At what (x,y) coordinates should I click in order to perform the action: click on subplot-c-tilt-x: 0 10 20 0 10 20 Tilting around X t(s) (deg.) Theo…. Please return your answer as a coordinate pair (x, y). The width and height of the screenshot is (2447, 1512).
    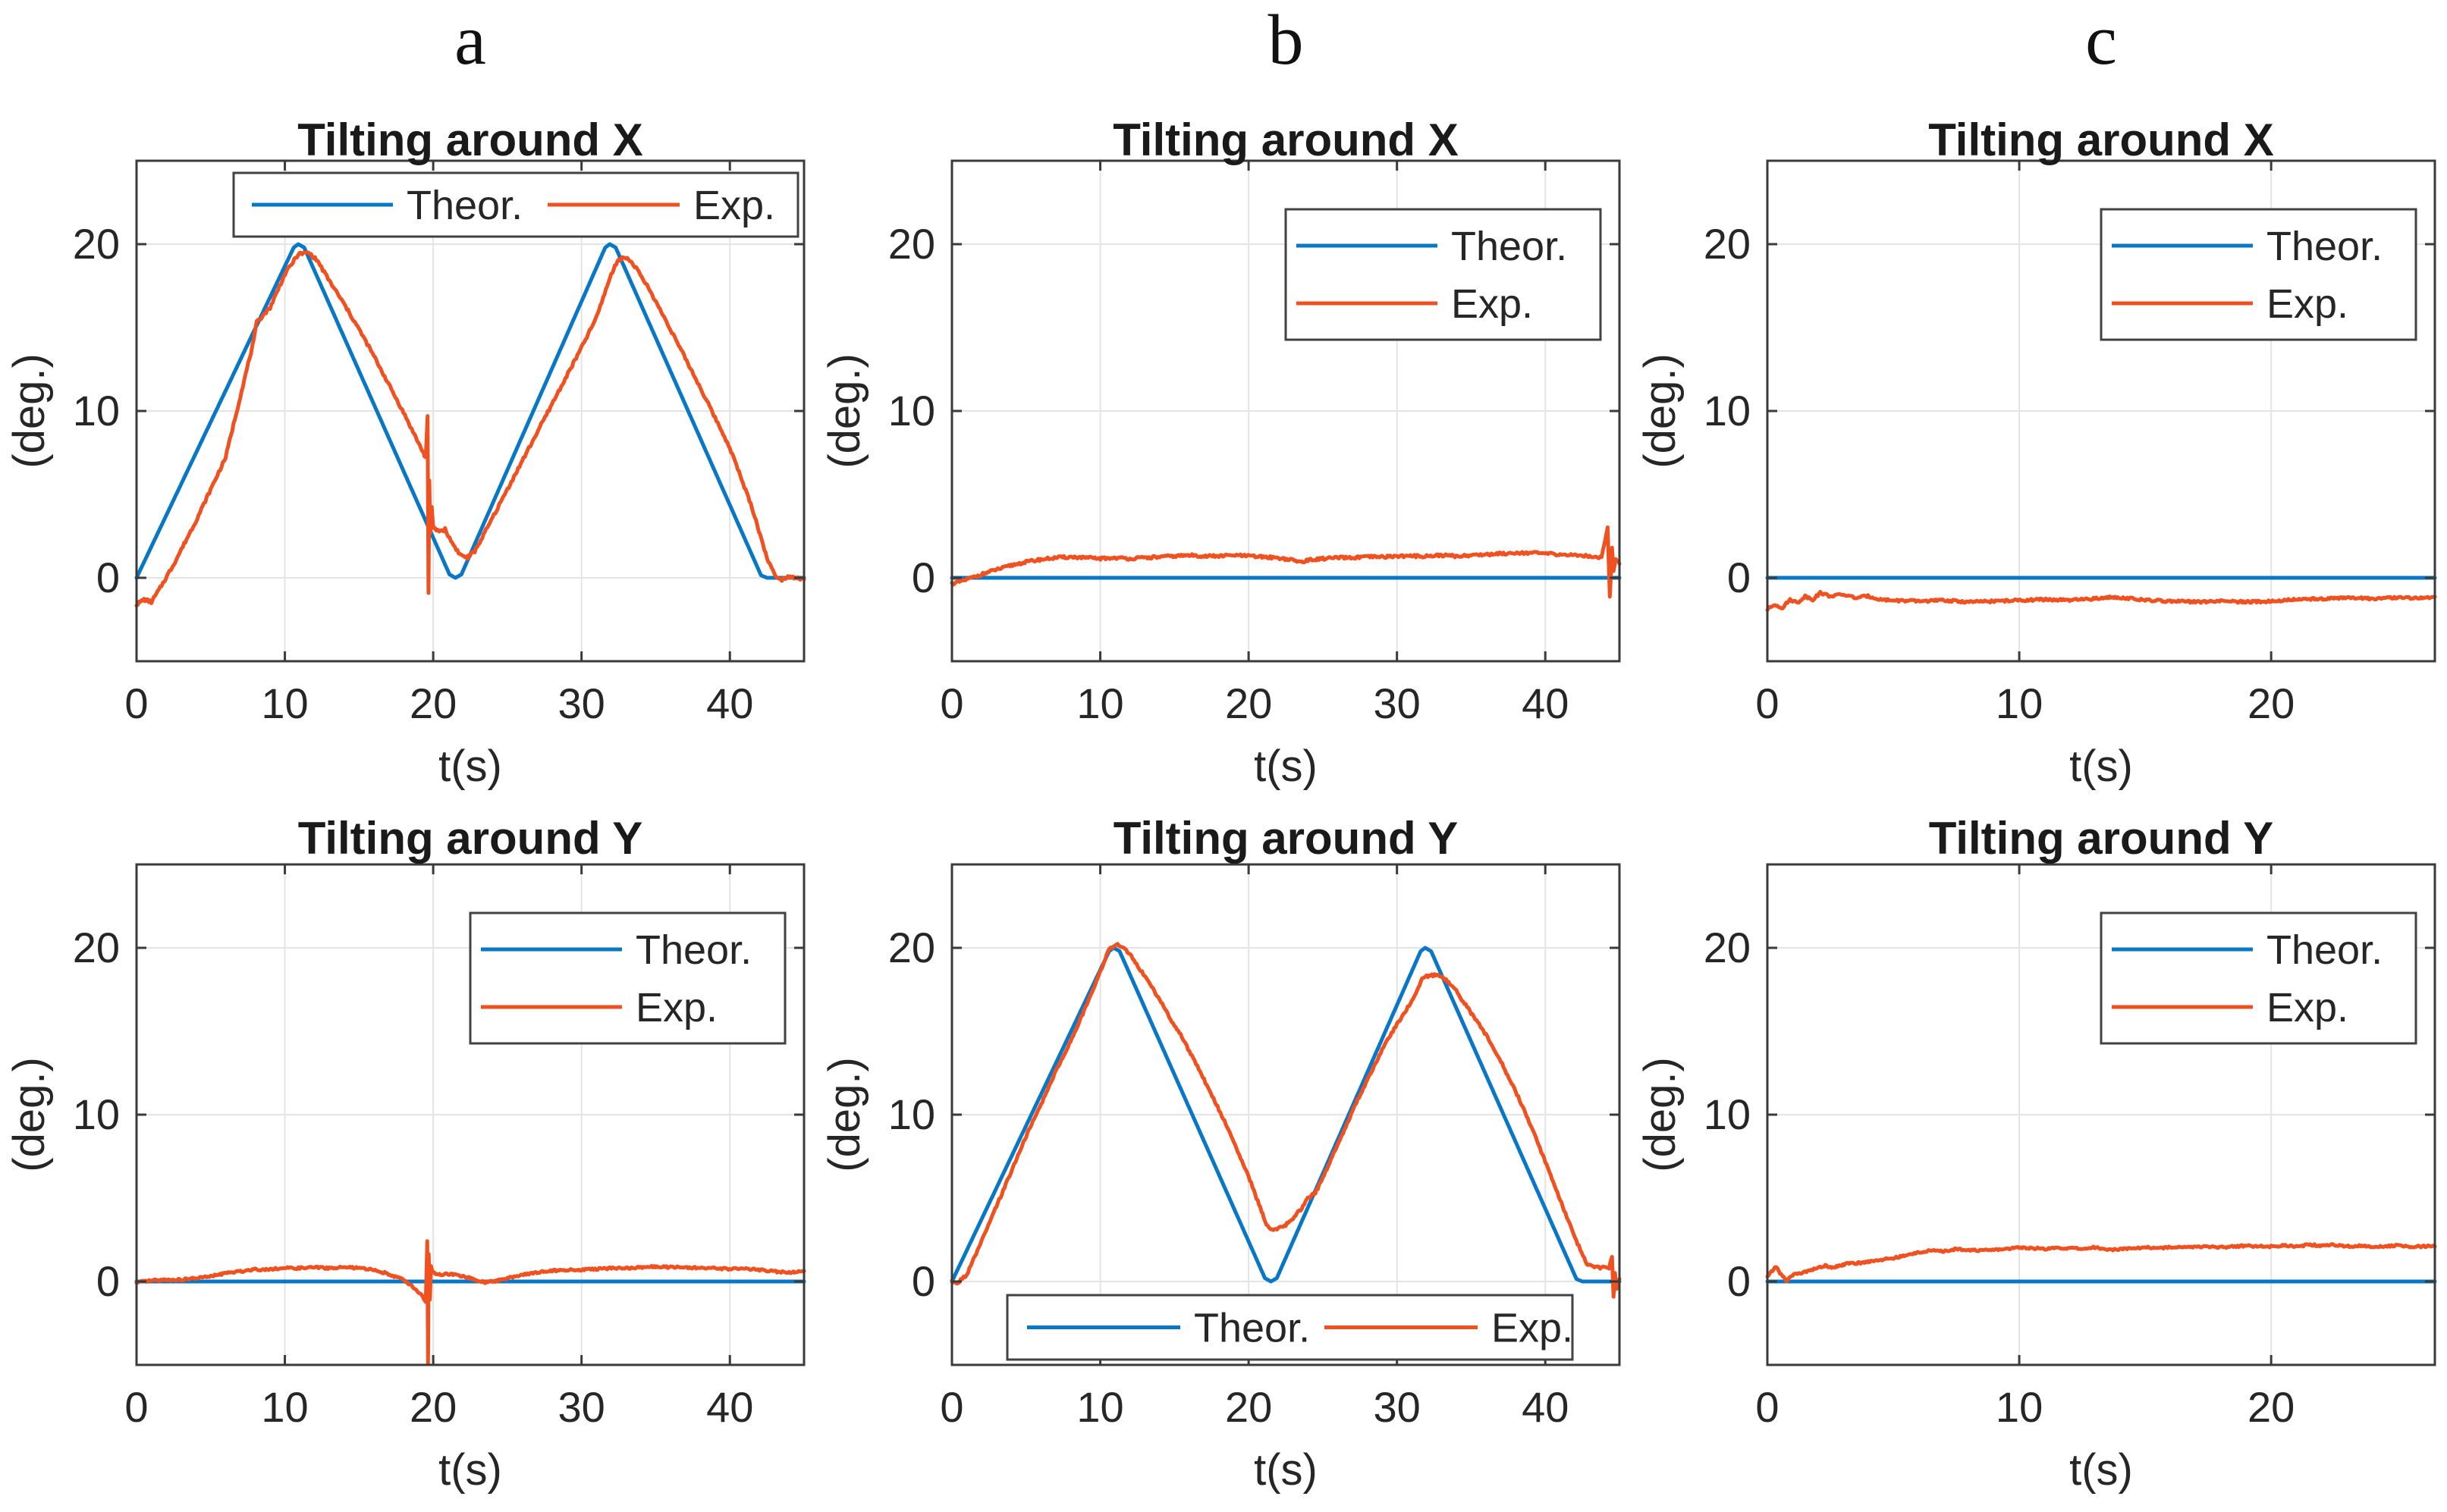
    Looking at the image, I should click on (2036, 452).